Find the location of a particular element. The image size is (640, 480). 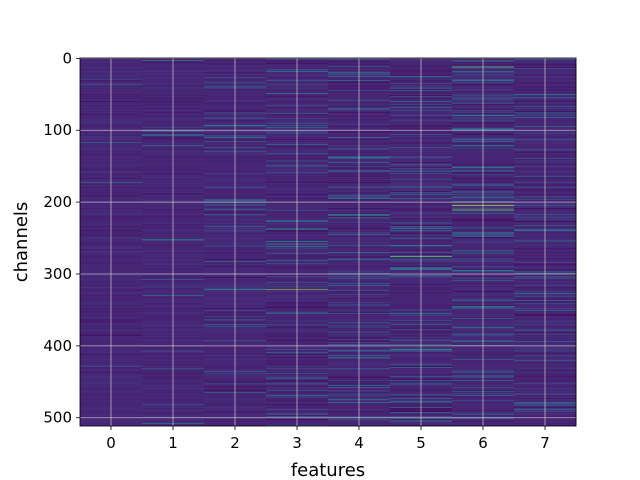

y-tick-label: 500 is located at coordinates (57, 418).